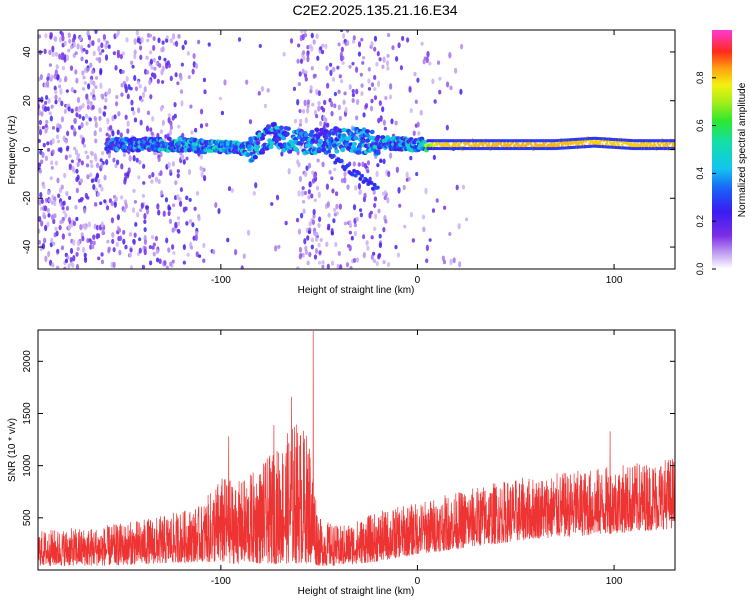 This screenshot has width=750, height=600. What do you see at coordinates (418, 581) in the screenshot?
I see `snr-x-tick-label: 0` at bounding box center [418, 581].